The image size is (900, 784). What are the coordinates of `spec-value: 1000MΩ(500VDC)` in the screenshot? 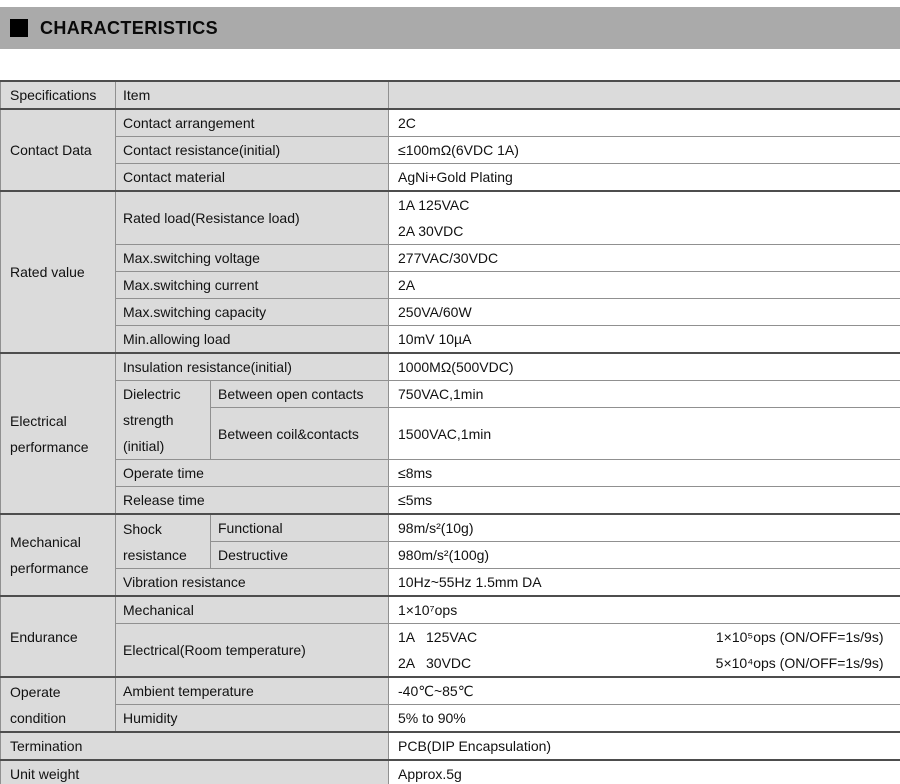 It's located at (644, 366).